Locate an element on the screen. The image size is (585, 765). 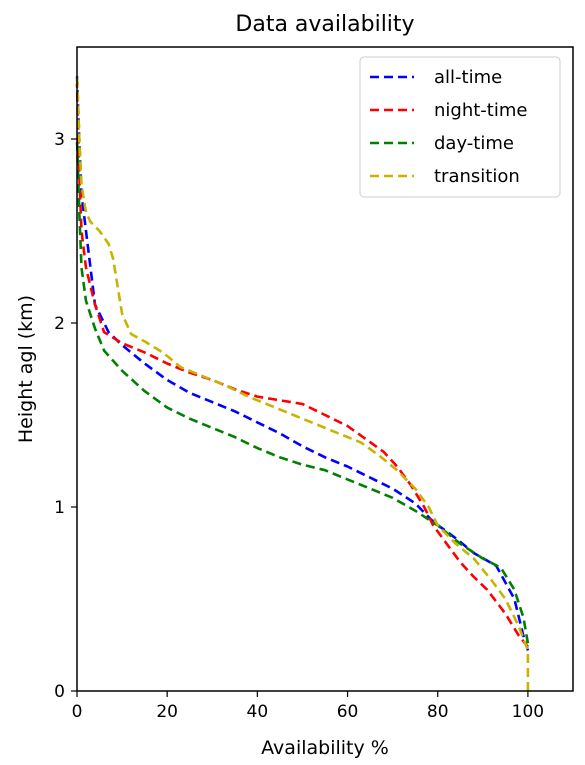
legend-label-transition: transition is located at coordinates (477, 176).